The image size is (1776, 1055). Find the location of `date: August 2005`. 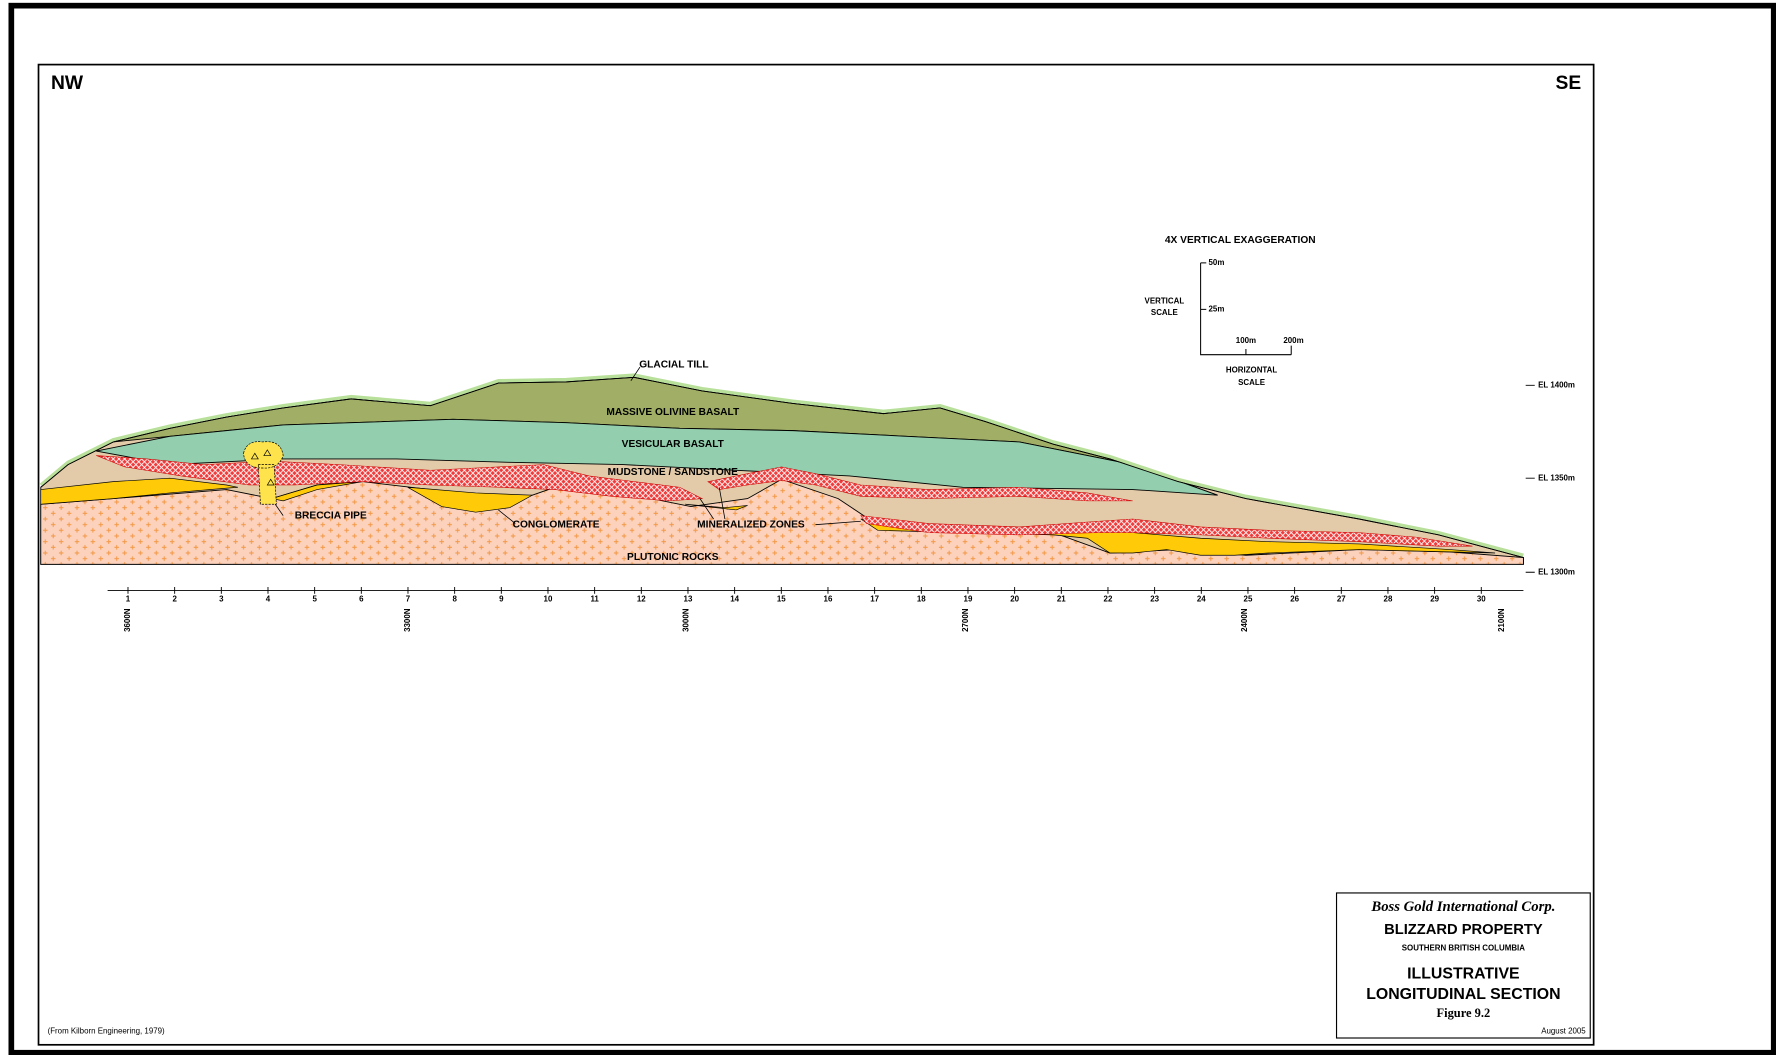

date: August 2005 is located at coordinates (1563, 1030).